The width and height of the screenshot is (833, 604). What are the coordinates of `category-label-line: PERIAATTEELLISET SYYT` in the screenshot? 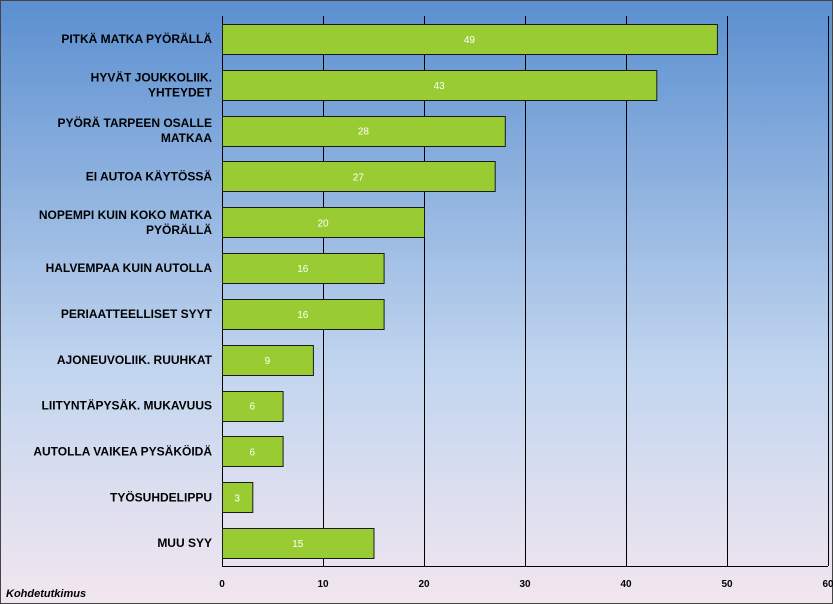 It's located at (137, 314).